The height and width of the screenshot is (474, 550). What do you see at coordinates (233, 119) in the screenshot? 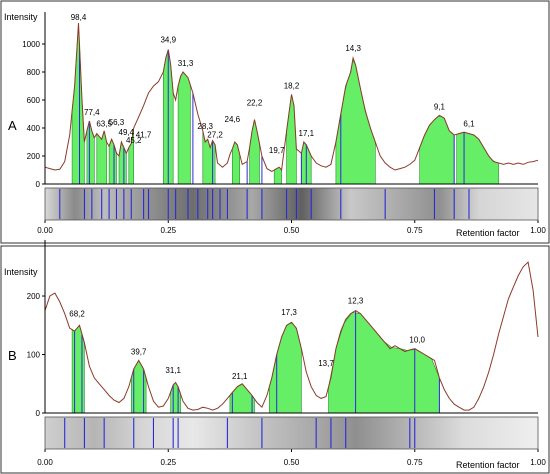
I see `peak-label: 24,6` at bounding box center [233, 119].